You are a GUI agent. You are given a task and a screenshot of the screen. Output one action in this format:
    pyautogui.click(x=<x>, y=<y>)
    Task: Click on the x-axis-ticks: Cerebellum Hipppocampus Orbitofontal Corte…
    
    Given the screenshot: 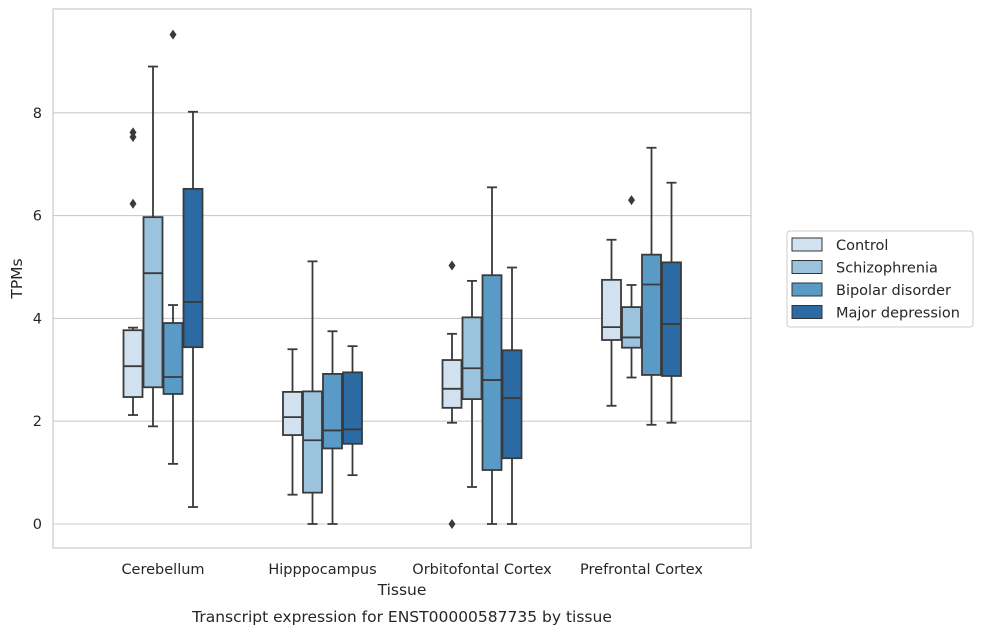 What is the action you would take?
    pyautogui.click(x=412, y=570)
    